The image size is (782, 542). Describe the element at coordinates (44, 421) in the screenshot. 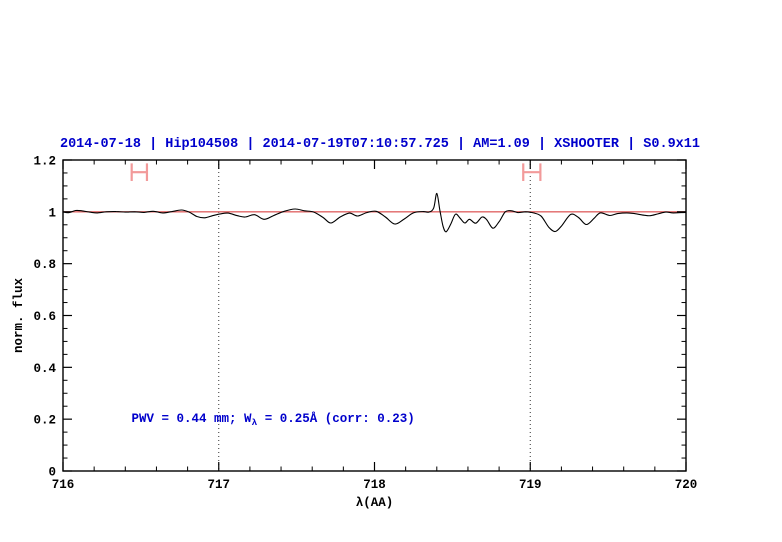

I see `y-tick-label: 0.2` at that location.